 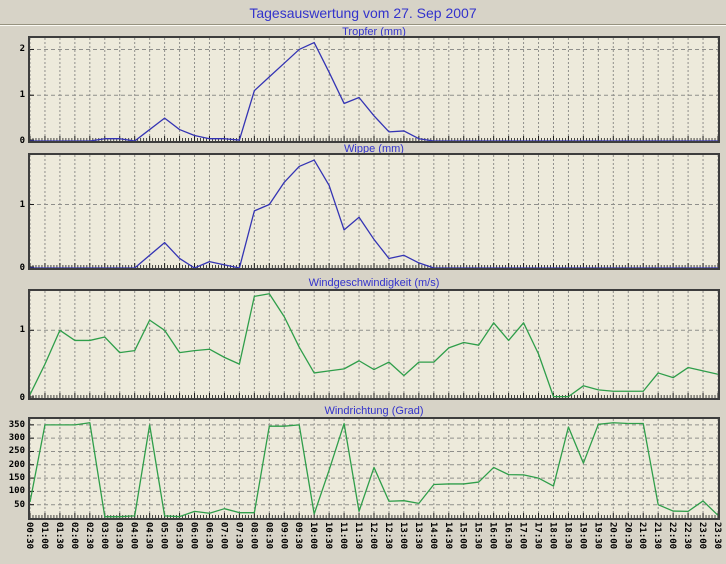 What do you see at coordinates (358, 536) in the screenshot?
I see `x-tick-label: 11:30` at bounding box center [358, 536].